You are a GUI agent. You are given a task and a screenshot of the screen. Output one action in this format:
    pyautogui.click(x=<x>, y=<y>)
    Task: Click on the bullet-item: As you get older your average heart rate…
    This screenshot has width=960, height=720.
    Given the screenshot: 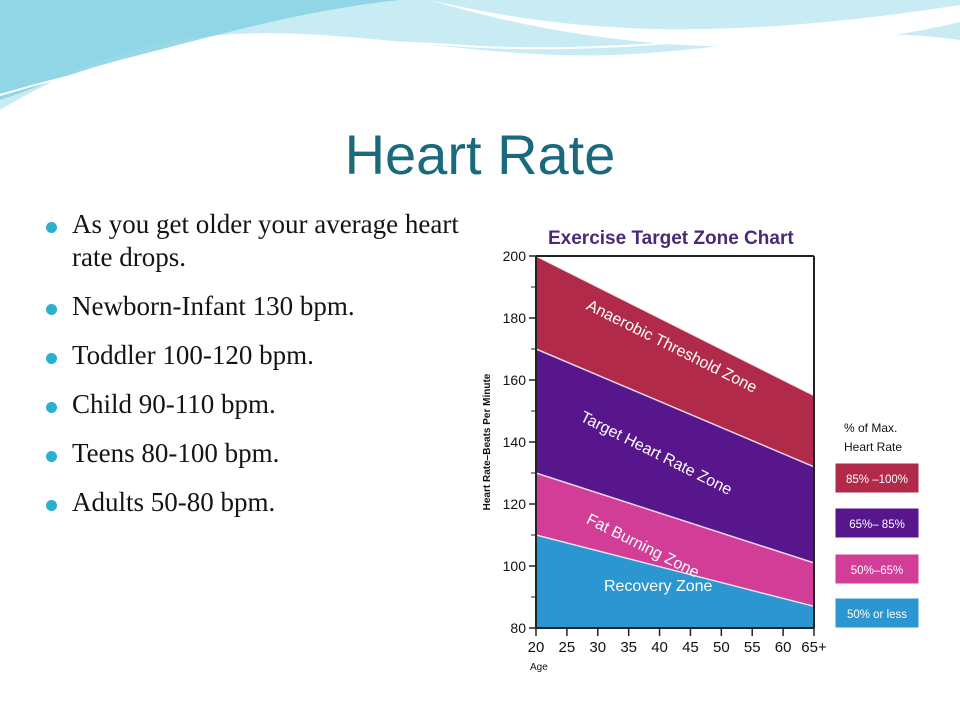 What is the action you would take?
    pyautogui.click(x=254, y=241)
    